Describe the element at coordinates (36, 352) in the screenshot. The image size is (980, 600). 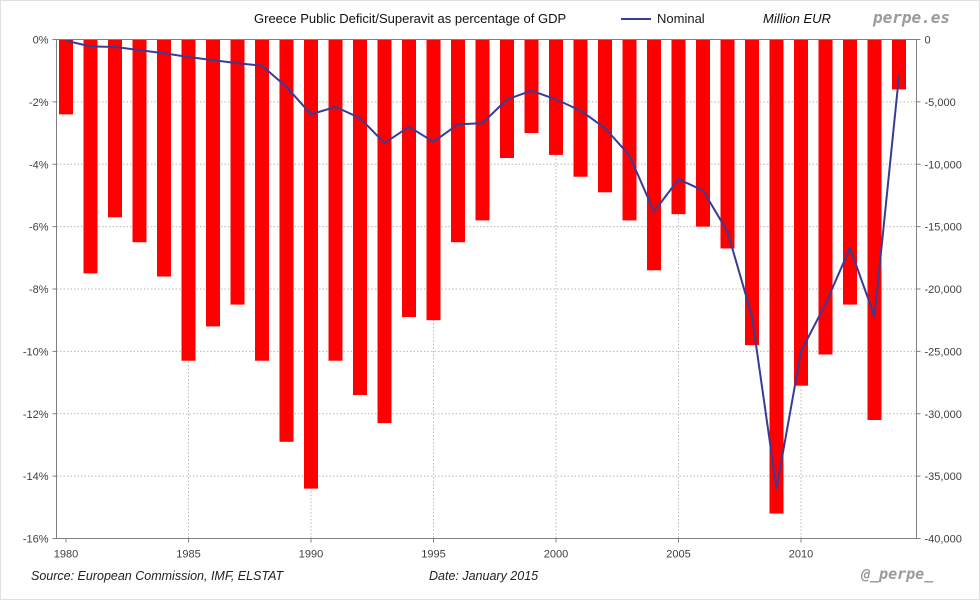
I see `left-axis-label: -10%` at that location.